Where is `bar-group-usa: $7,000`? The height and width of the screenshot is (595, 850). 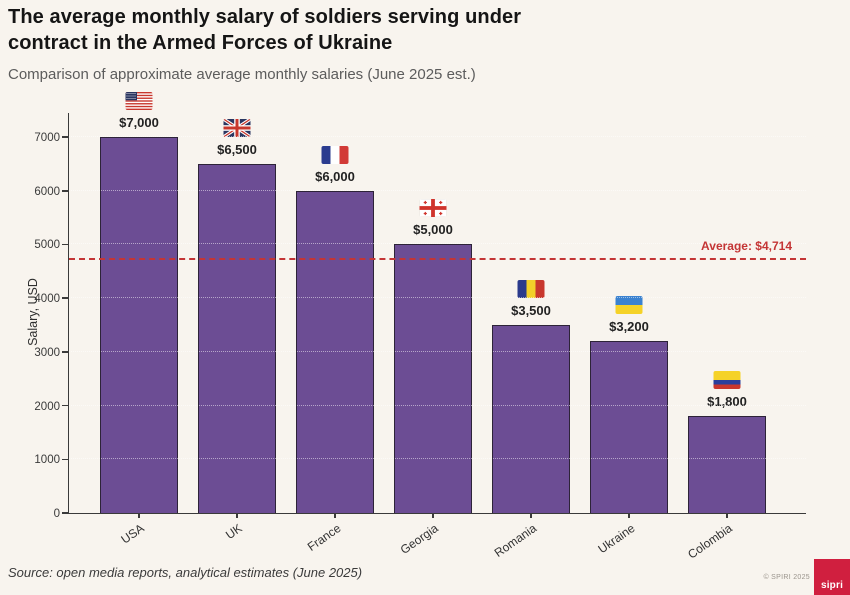
bar-group-usa: $7,000 is located at coordinates (139, 302).